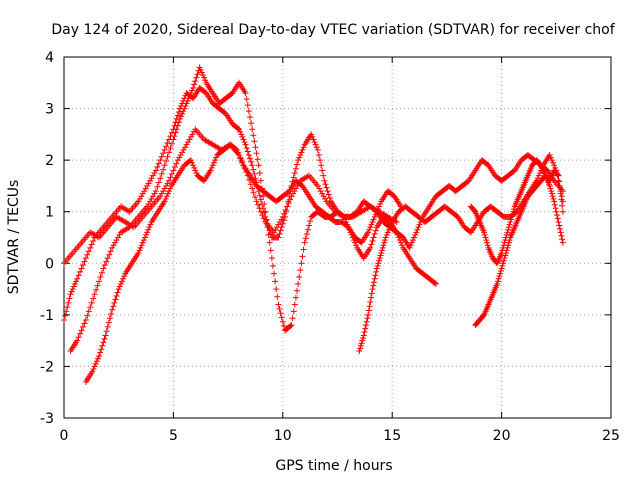 The width and height of the screenshot is (640, 480). Describe the element at coordinates (49, 213) in the screenshot. I see `y-tick-label: 1` at that location.